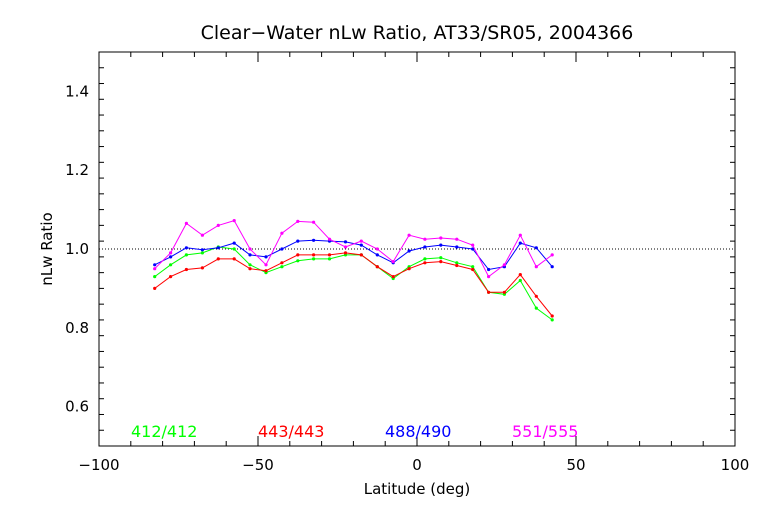  I want to click on x-tick-label: 100, so click(735, 465).